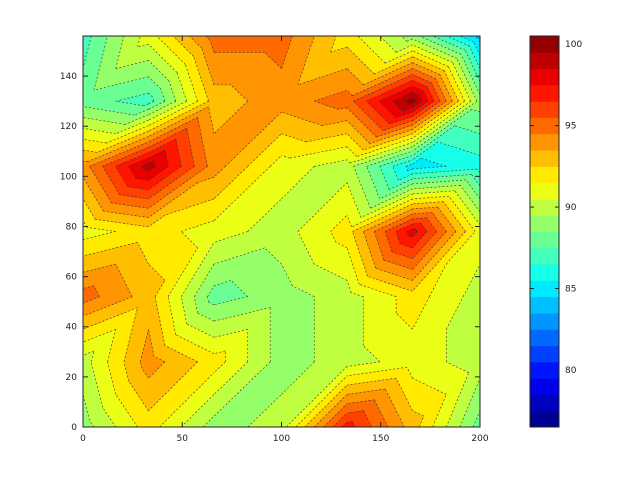 The image size is (640, 480). What do you see at coordinates (571, 208) in the screenshot?
I see `colorbar-tick-label: 90` at bounding box center [571, 208].